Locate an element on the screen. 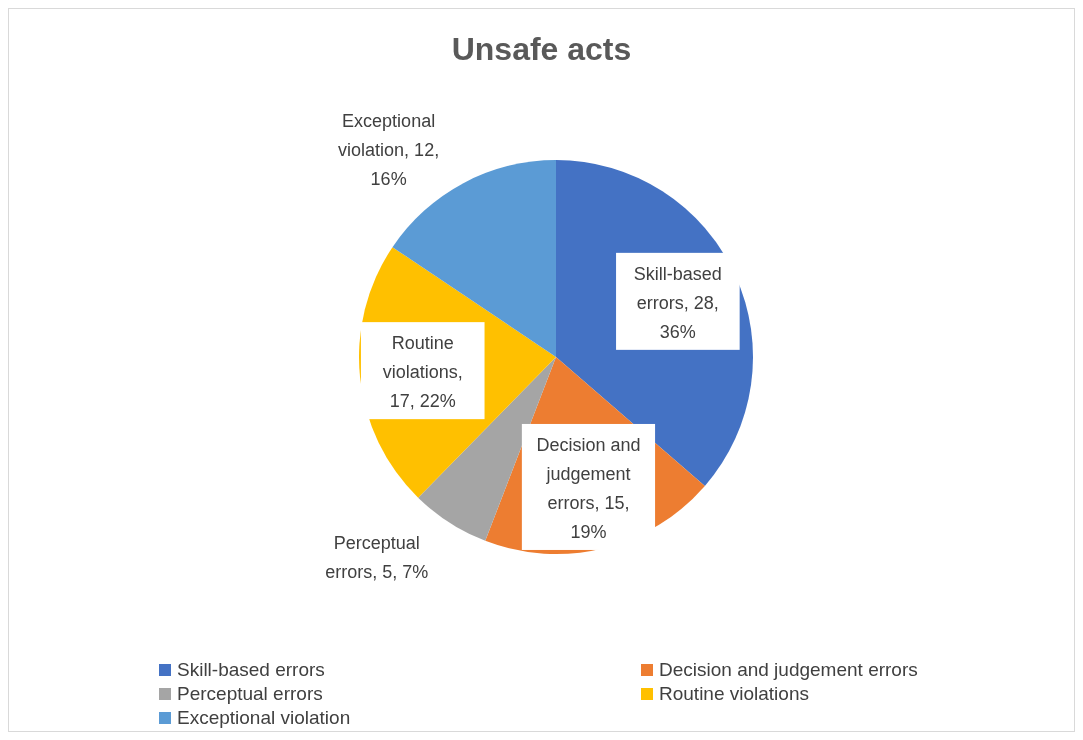 The width and height of the screenshot is (1083, 740). legend-label: Exceptional violation is located at coordinates (264, 718).